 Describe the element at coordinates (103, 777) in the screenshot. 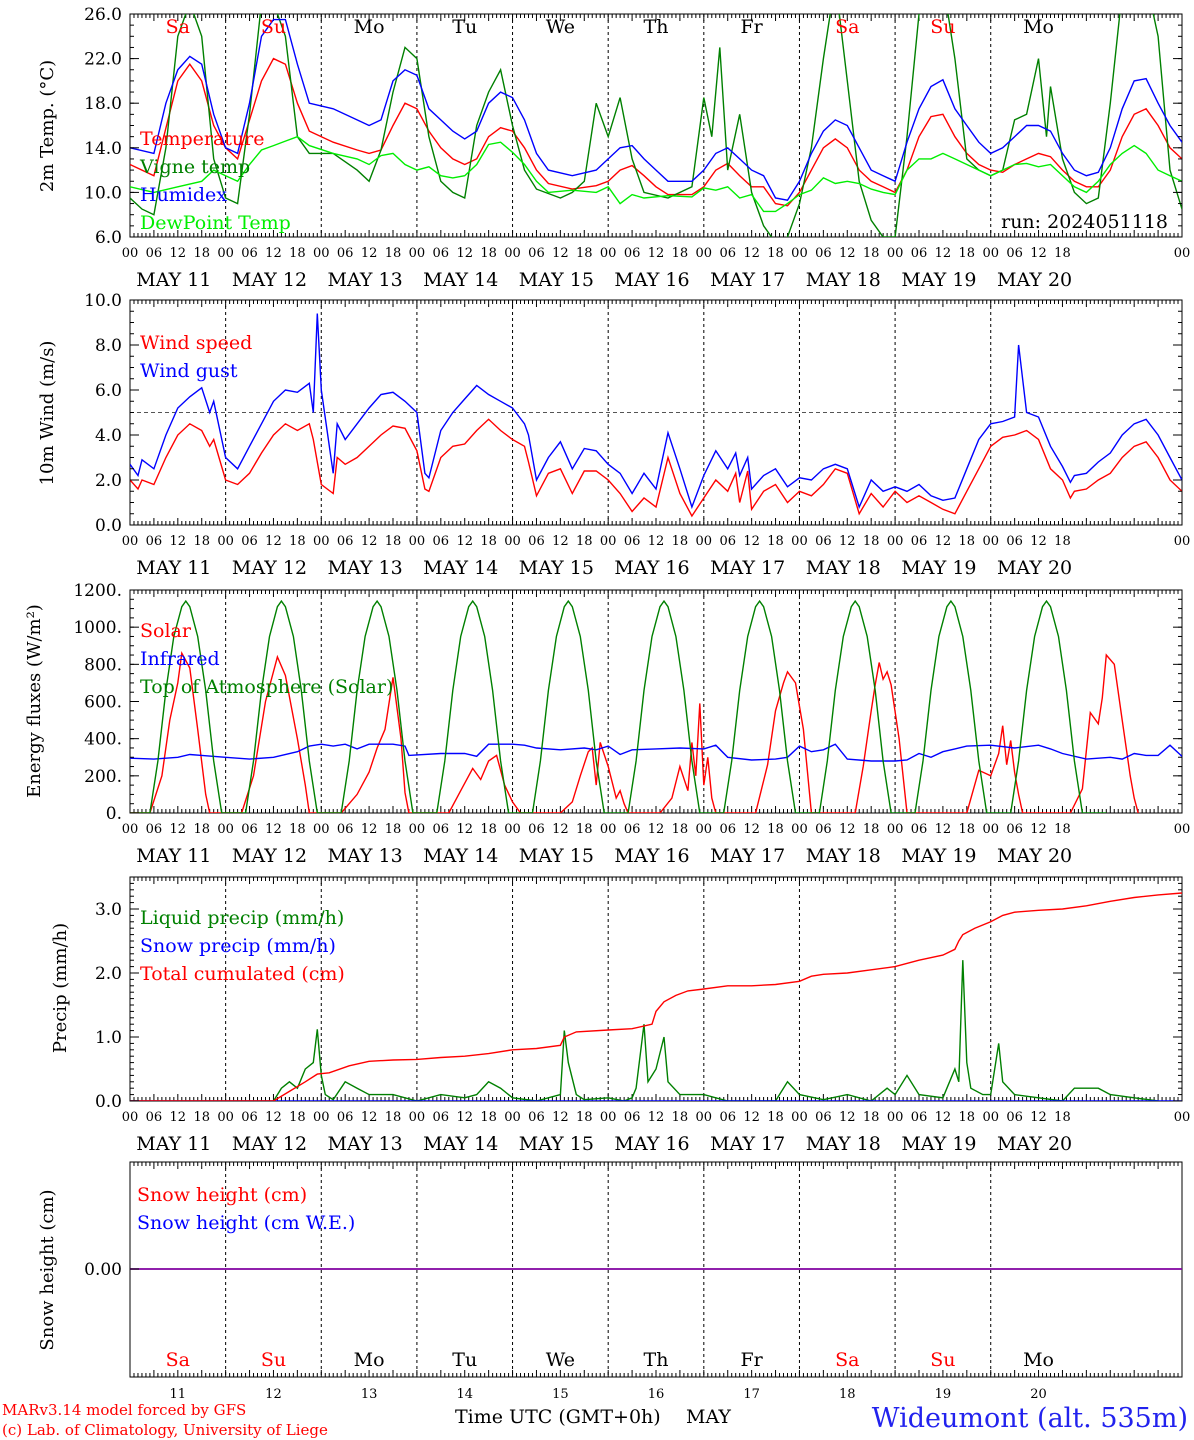

I see `y-tick-label: 200.` at that location.